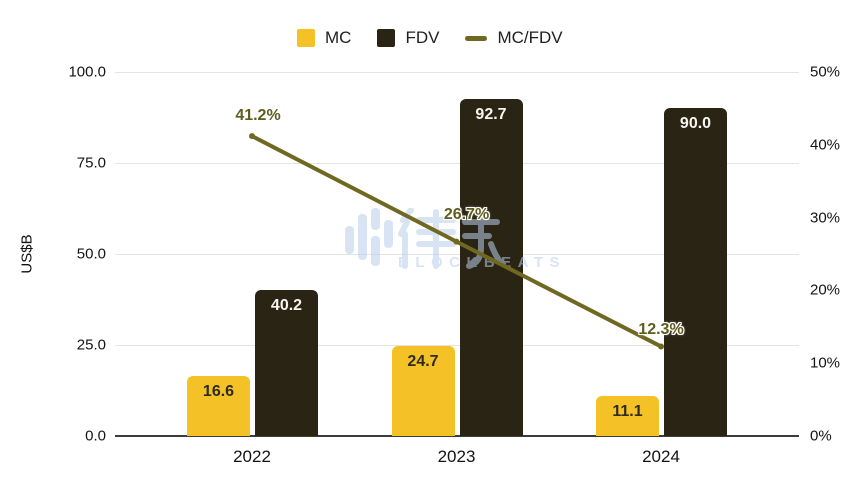 Image resolution: width=865 pixels, height=482 pixels. Describe the element at coordinates (466, 214) in the screenshot. I see `line-value-label: 26.7%` at that location.